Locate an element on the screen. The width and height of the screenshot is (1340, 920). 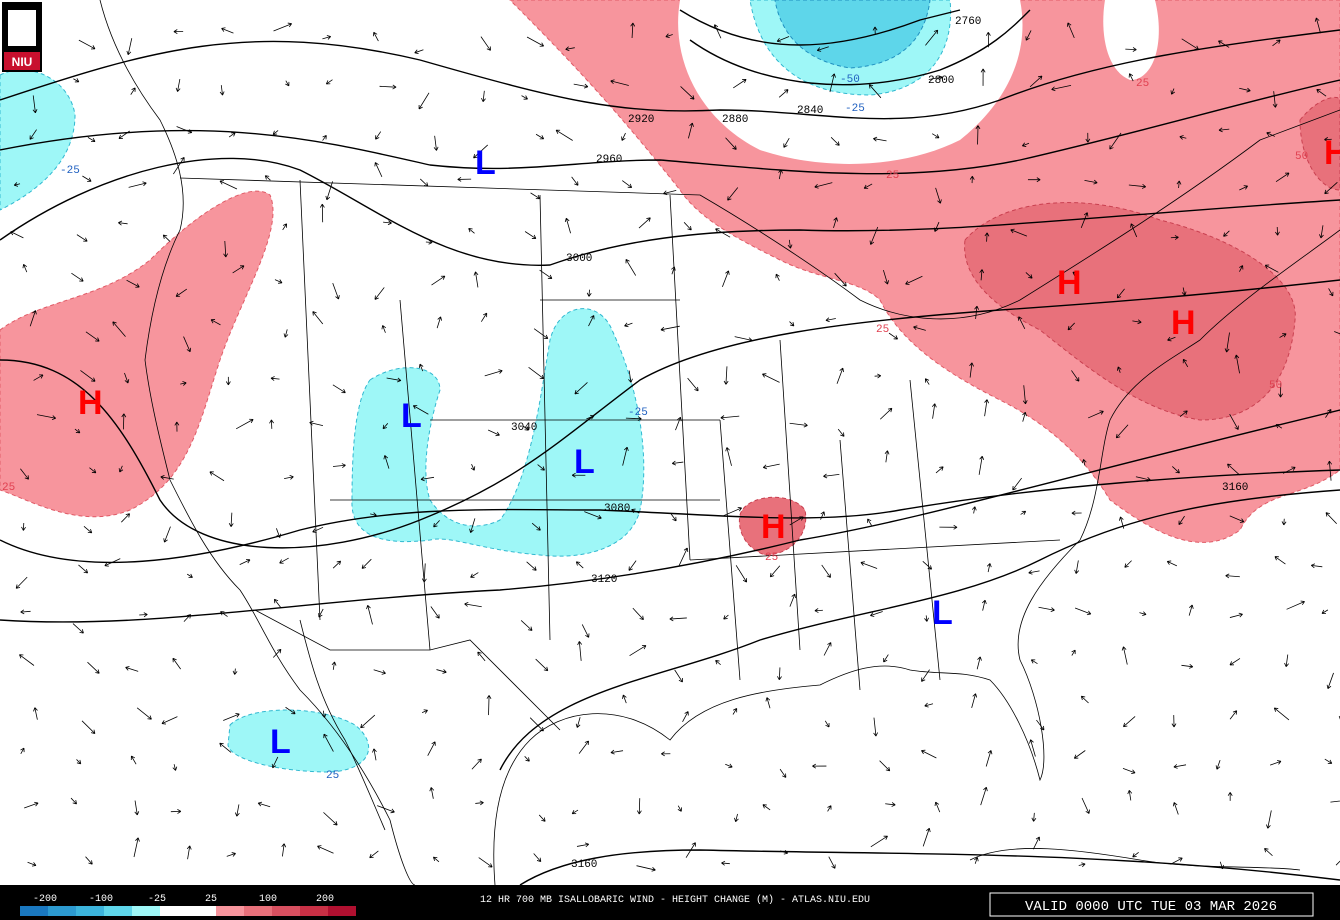
logo-text: NIU is located at coordinates (22, 62).